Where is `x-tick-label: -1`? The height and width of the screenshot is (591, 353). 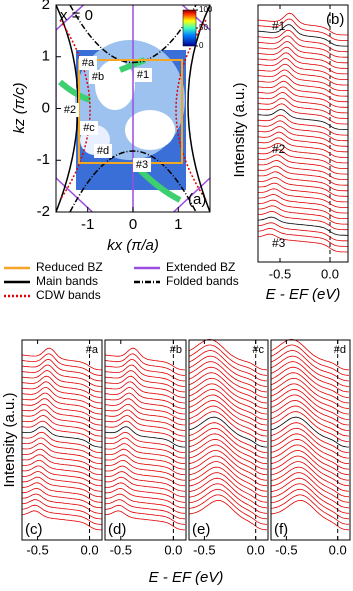 x-tick-label: -1 is located at coordinates (87, 224).